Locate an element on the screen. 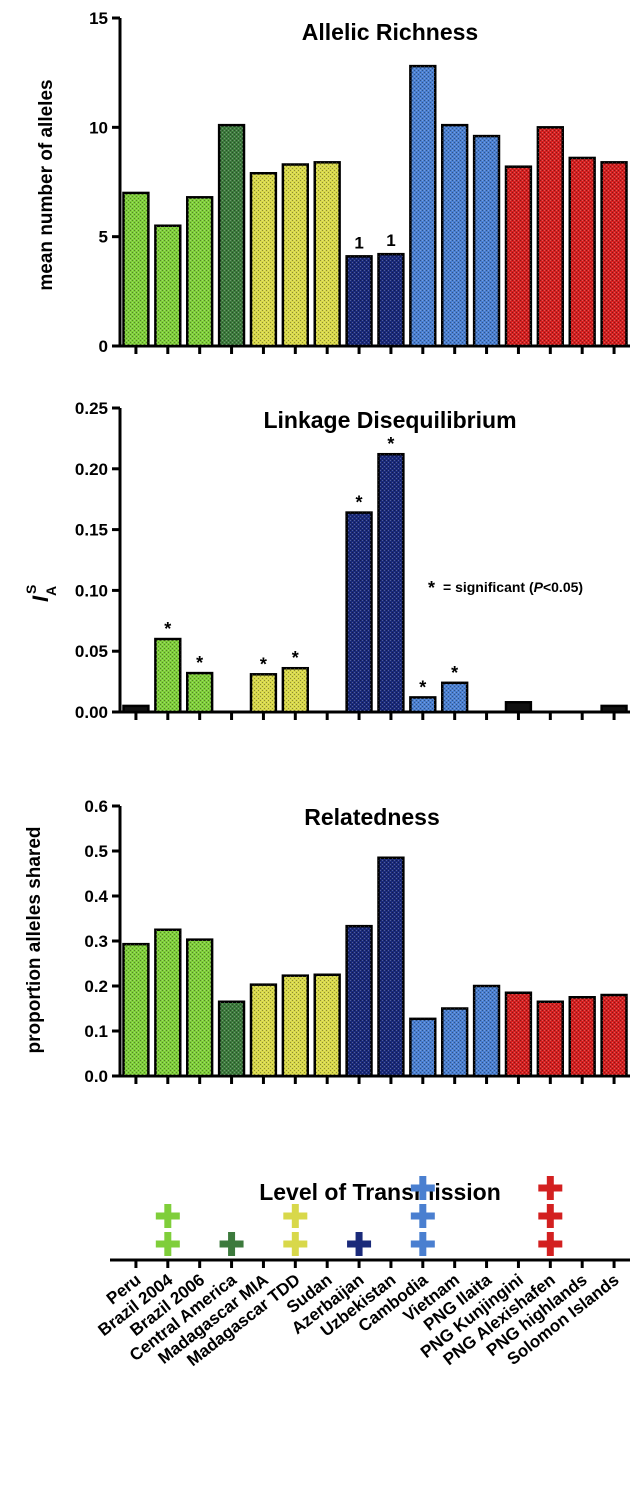 The height and width of the screenshot is (1490, 641). y-tick-label: 0.3 is located at coordinates (96, 941).